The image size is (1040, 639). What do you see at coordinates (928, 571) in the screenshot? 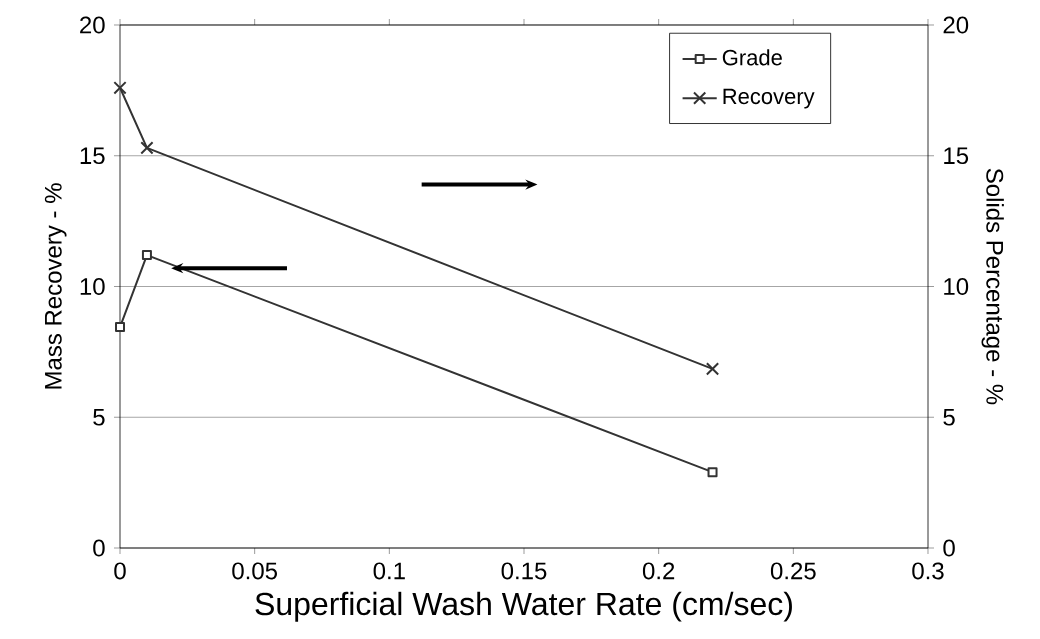
I see `x-tick-label: 0.3` at bounding box center [928, 571].